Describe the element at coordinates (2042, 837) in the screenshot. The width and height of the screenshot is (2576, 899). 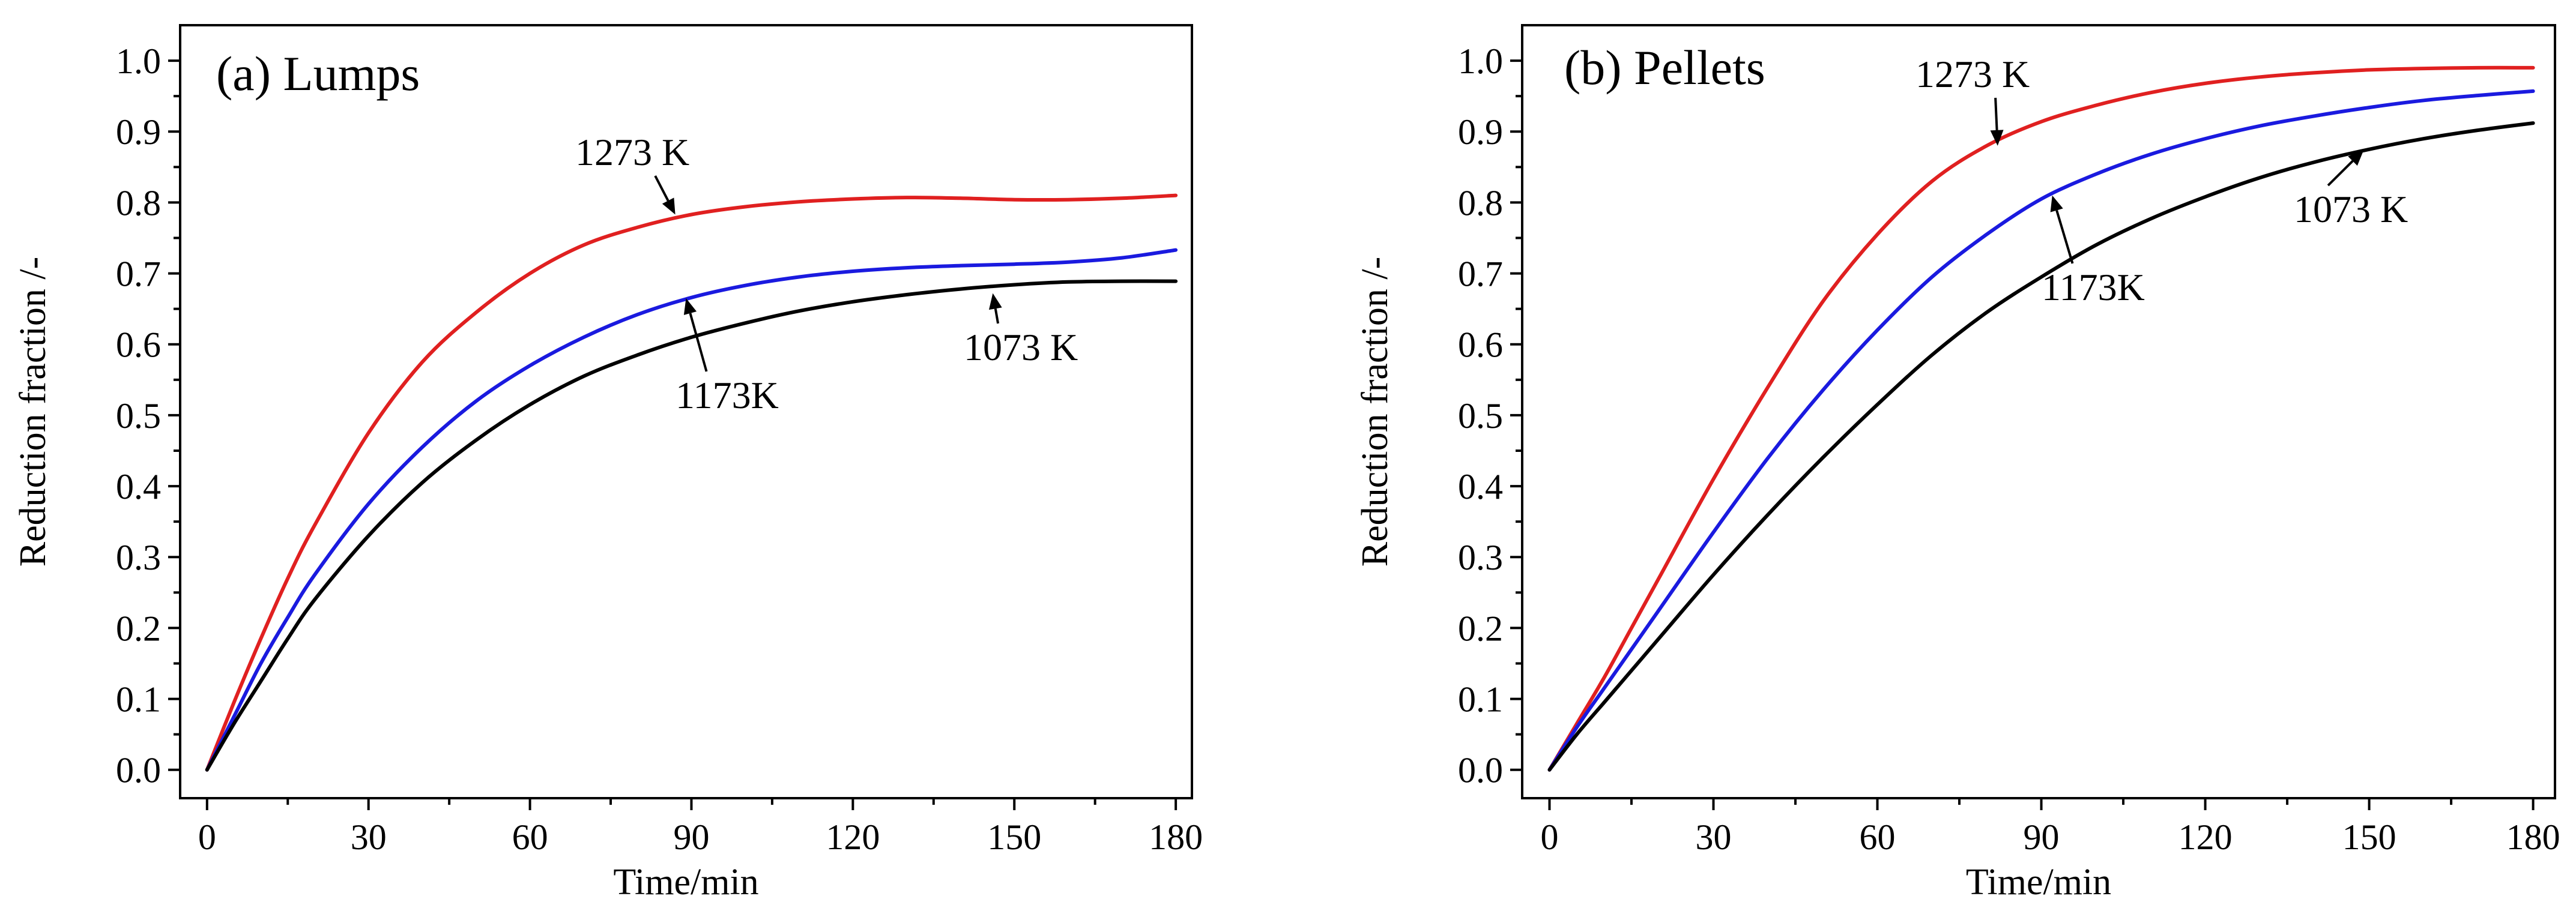
I see `panel-b-x-tick-label: 90` at that location.